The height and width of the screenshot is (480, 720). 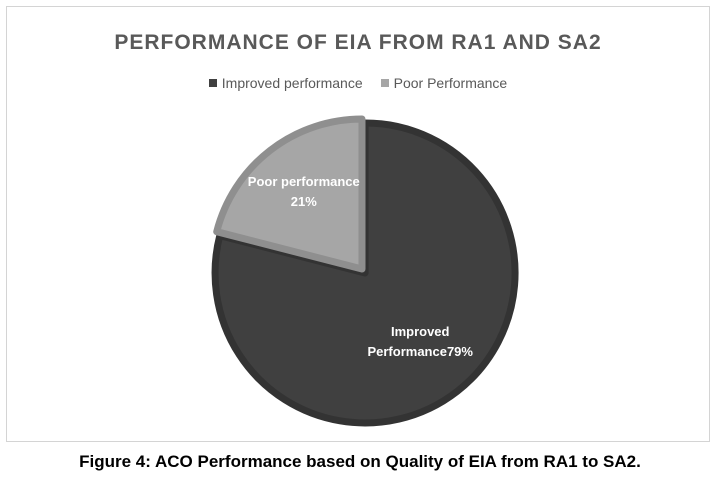 I want to click on slice-label-poor: Poor performance 21%, so click(x=304, y=191).